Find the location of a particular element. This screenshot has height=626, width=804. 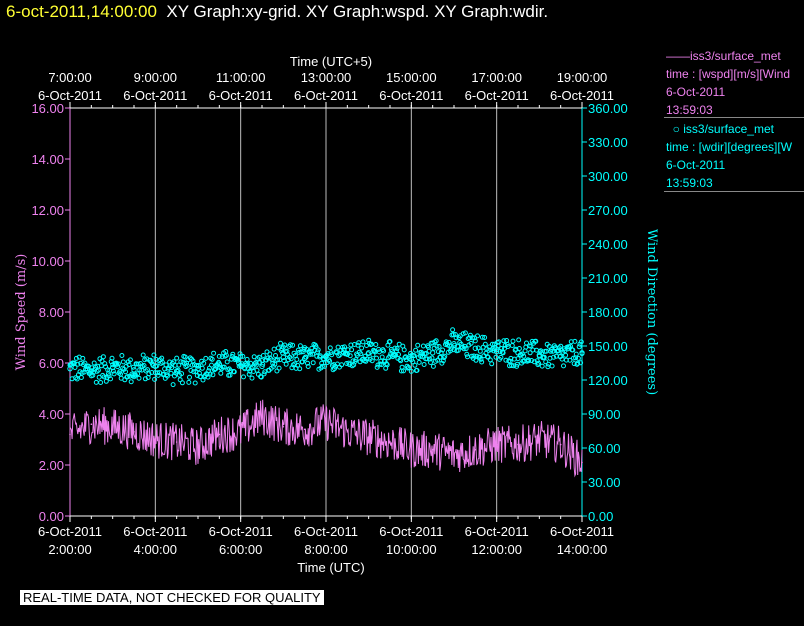

legend-line-swatch: —— is located at coordinates (678, 56).